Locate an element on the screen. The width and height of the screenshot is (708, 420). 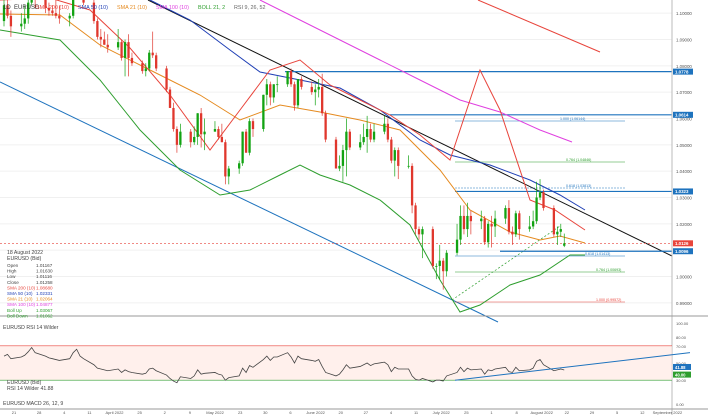
price-tick-label: 1.08000 is located at coordinates (684, 66).